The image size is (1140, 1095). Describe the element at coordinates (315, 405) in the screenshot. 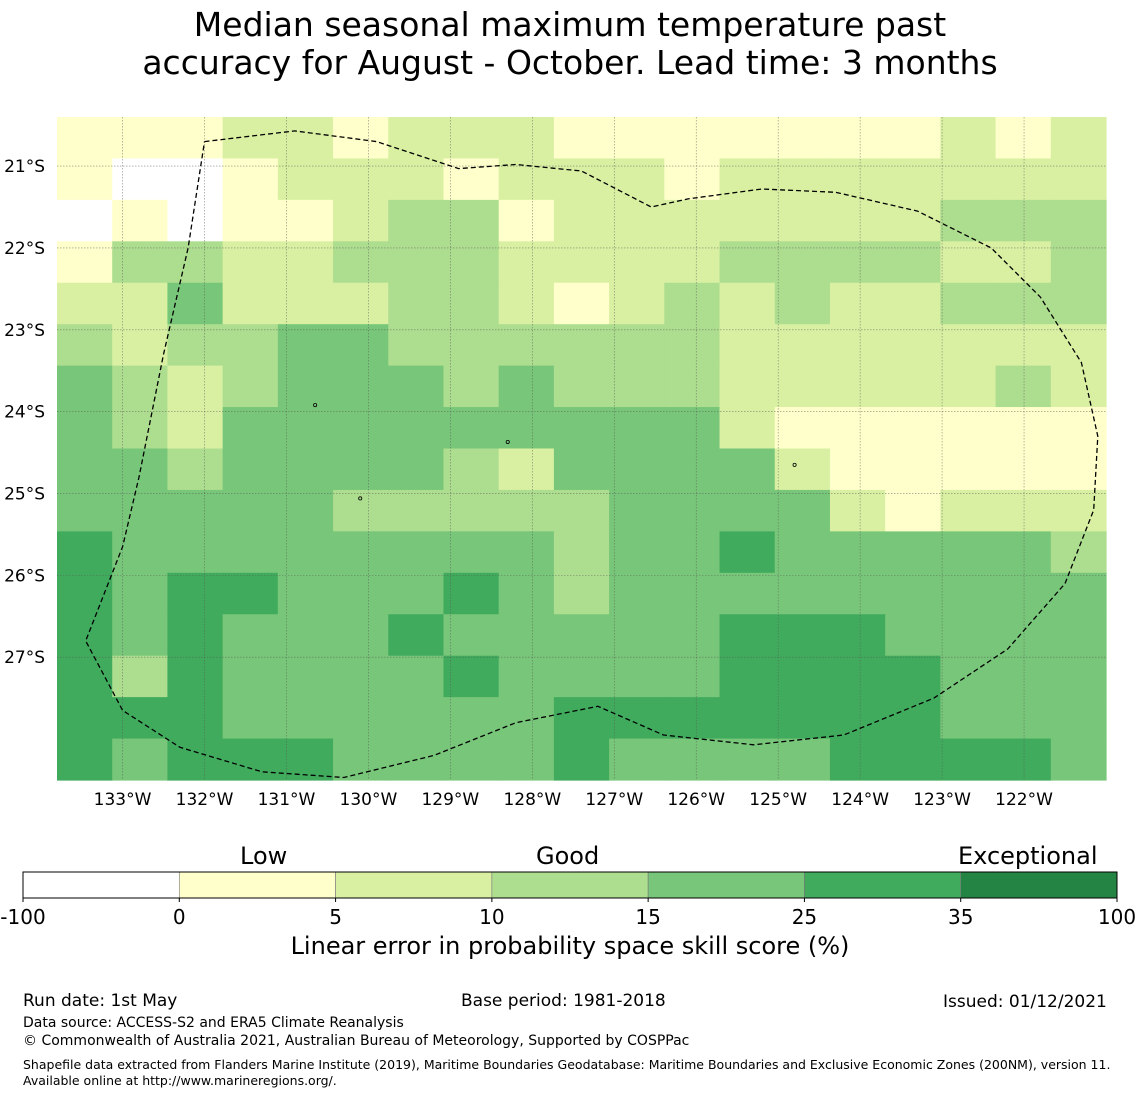

I see `island-marker` at that location.